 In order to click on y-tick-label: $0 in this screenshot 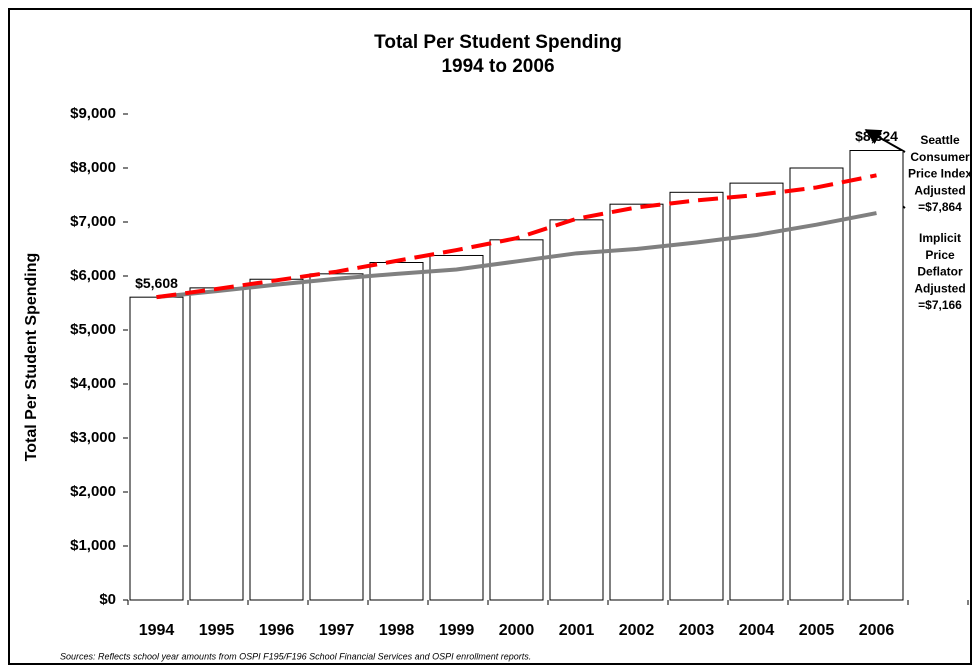, I will do `click(107, 599)`.